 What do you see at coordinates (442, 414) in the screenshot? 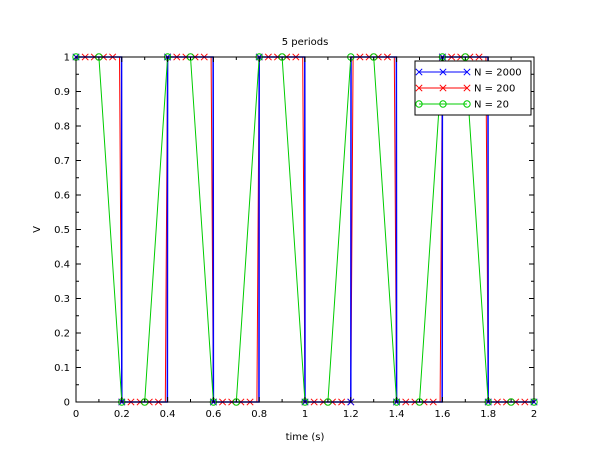
I see `x-tick-label: 1.6` at bounding box center [442, 414].